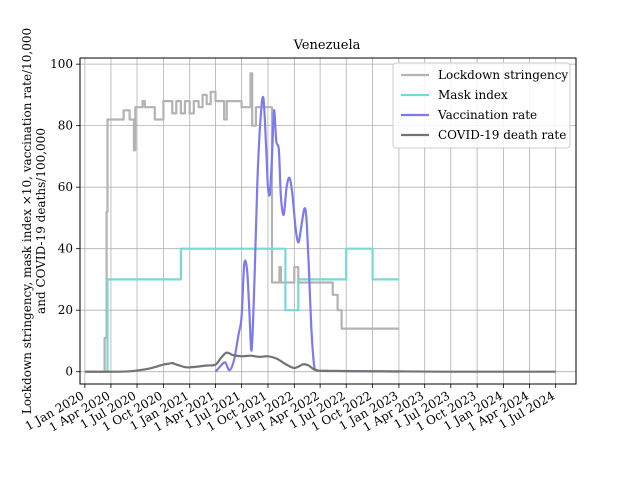 This screenshot has height=480, width=640. Describe the element at coordinates (65, 249) in the screenshot. I see `y-tick-label: 40` at that location.